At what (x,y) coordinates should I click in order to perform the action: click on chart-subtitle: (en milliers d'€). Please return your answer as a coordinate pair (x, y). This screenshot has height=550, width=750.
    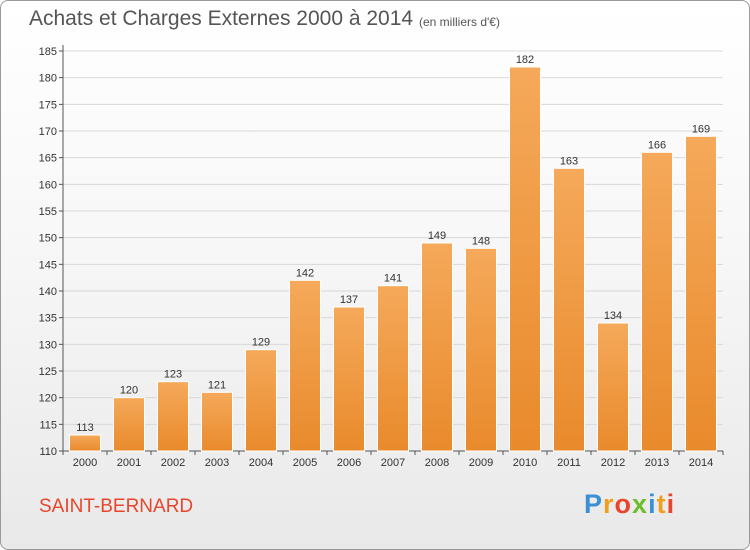
    Looking at the image, I should click on (459, 22).